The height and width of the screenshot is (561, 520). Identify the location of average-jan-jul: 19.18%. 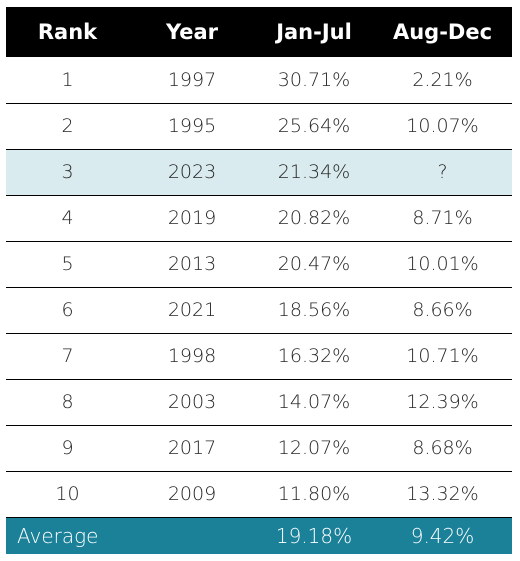
(314, 535).